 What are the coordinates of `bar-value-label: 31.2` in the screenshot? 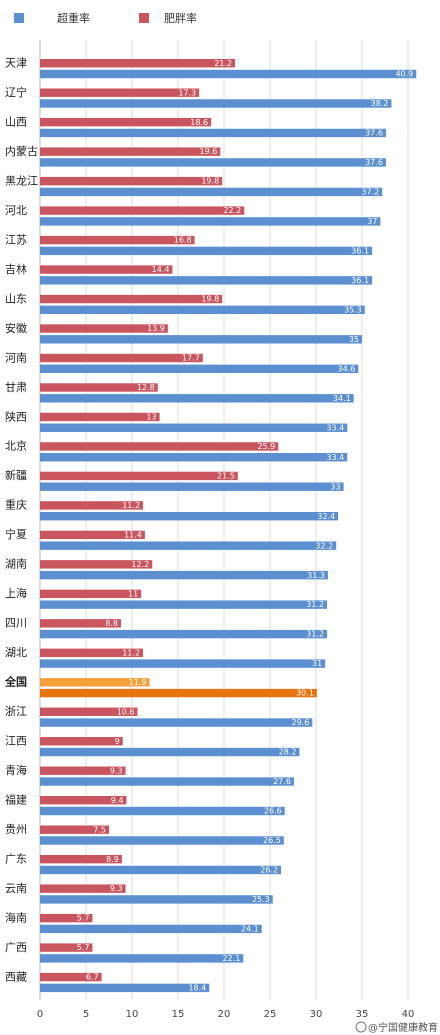 It's located at (315, 634).